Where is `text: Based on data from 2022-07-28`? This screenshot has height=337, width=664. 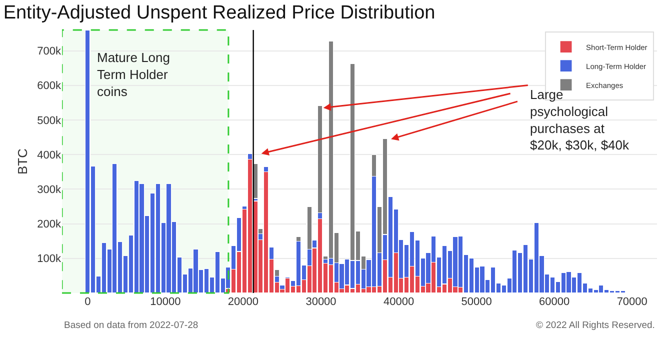
text: Based on data from 2022-07-28 is located at coordinates (131, 325).